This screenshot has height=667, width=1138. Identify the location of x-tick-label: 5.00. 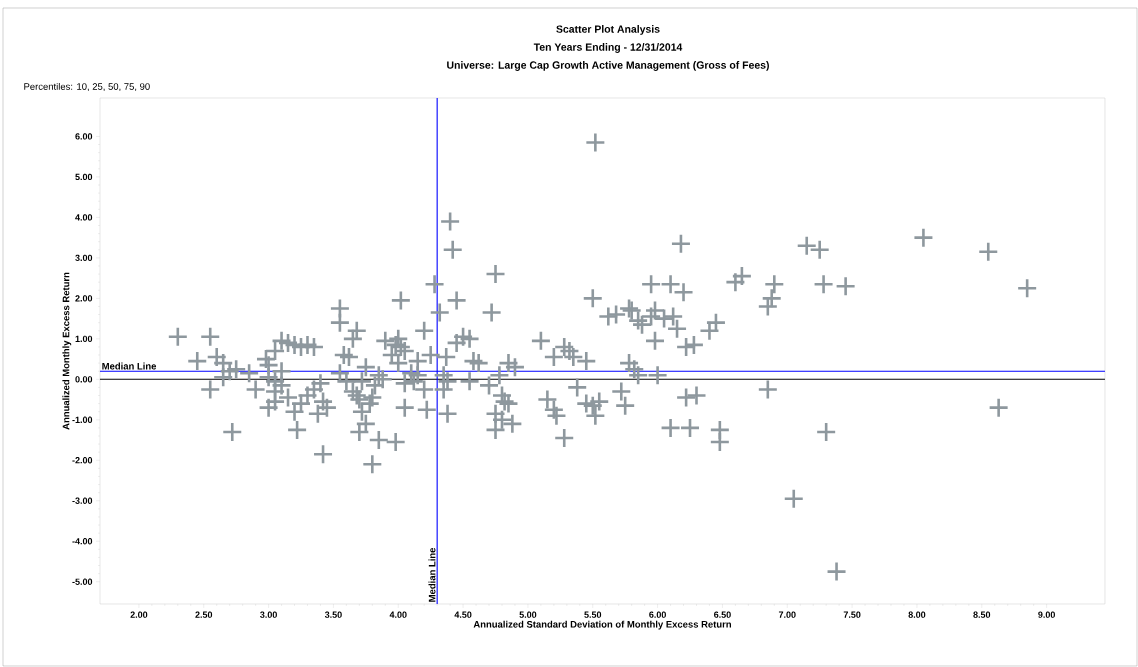
(528, 614).